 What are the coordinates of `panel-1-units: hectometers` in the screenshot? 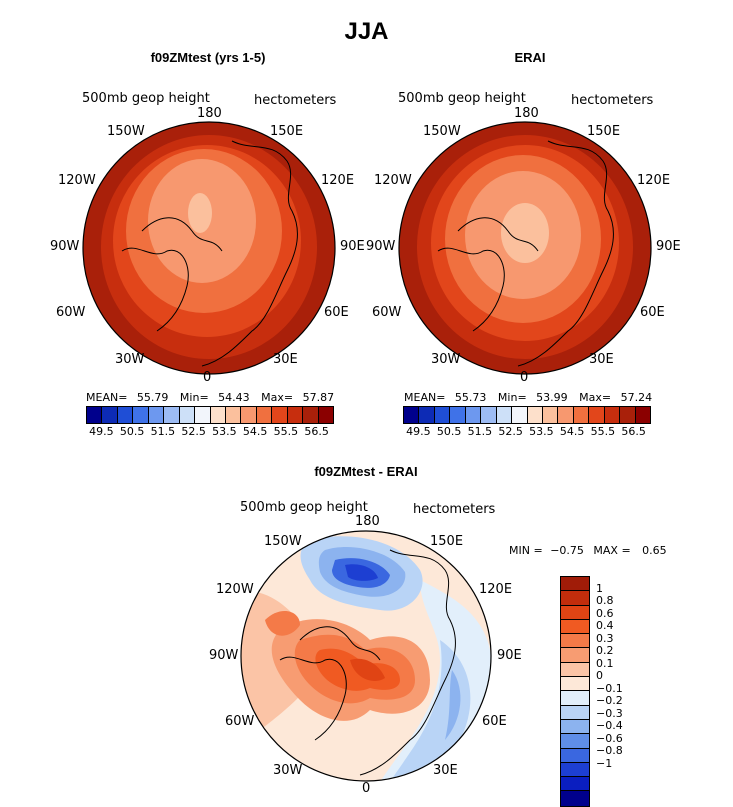 It's located at (295, 100).